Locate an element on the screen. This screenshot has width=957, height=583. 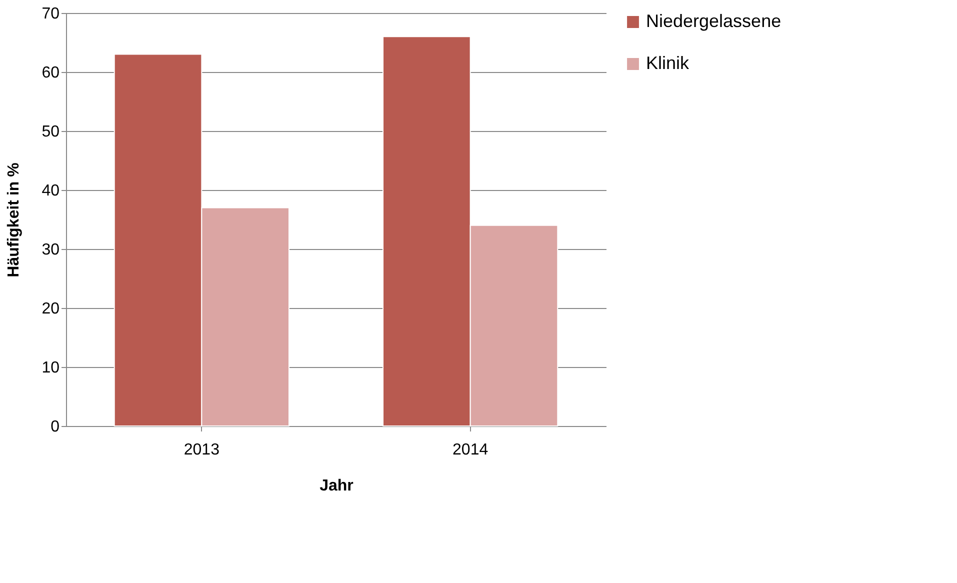
y-tick-label: 40 is located at coordinates (51, 191).